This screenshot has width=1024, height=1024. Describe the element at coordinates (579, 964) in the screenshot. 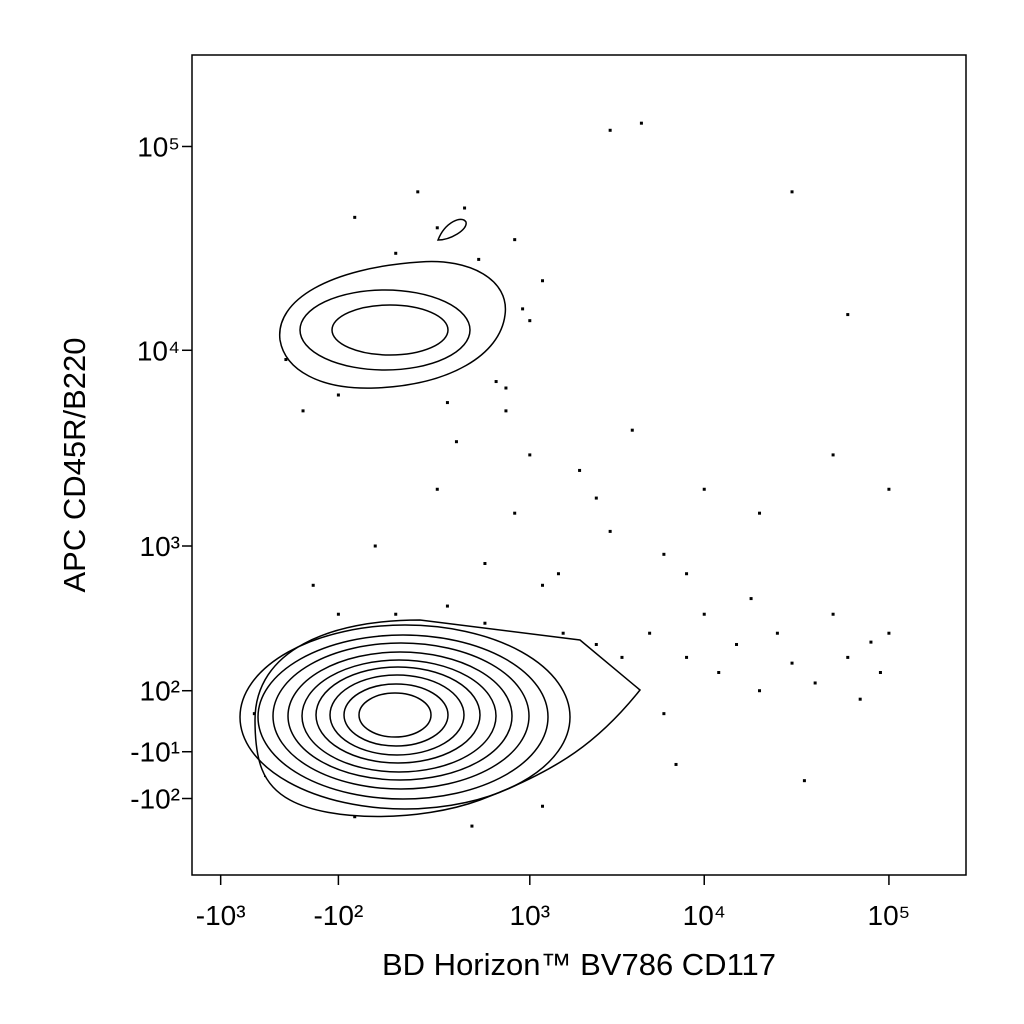

I see `x-axis-label: BD Horizon™ BV786 CD117` at that location.